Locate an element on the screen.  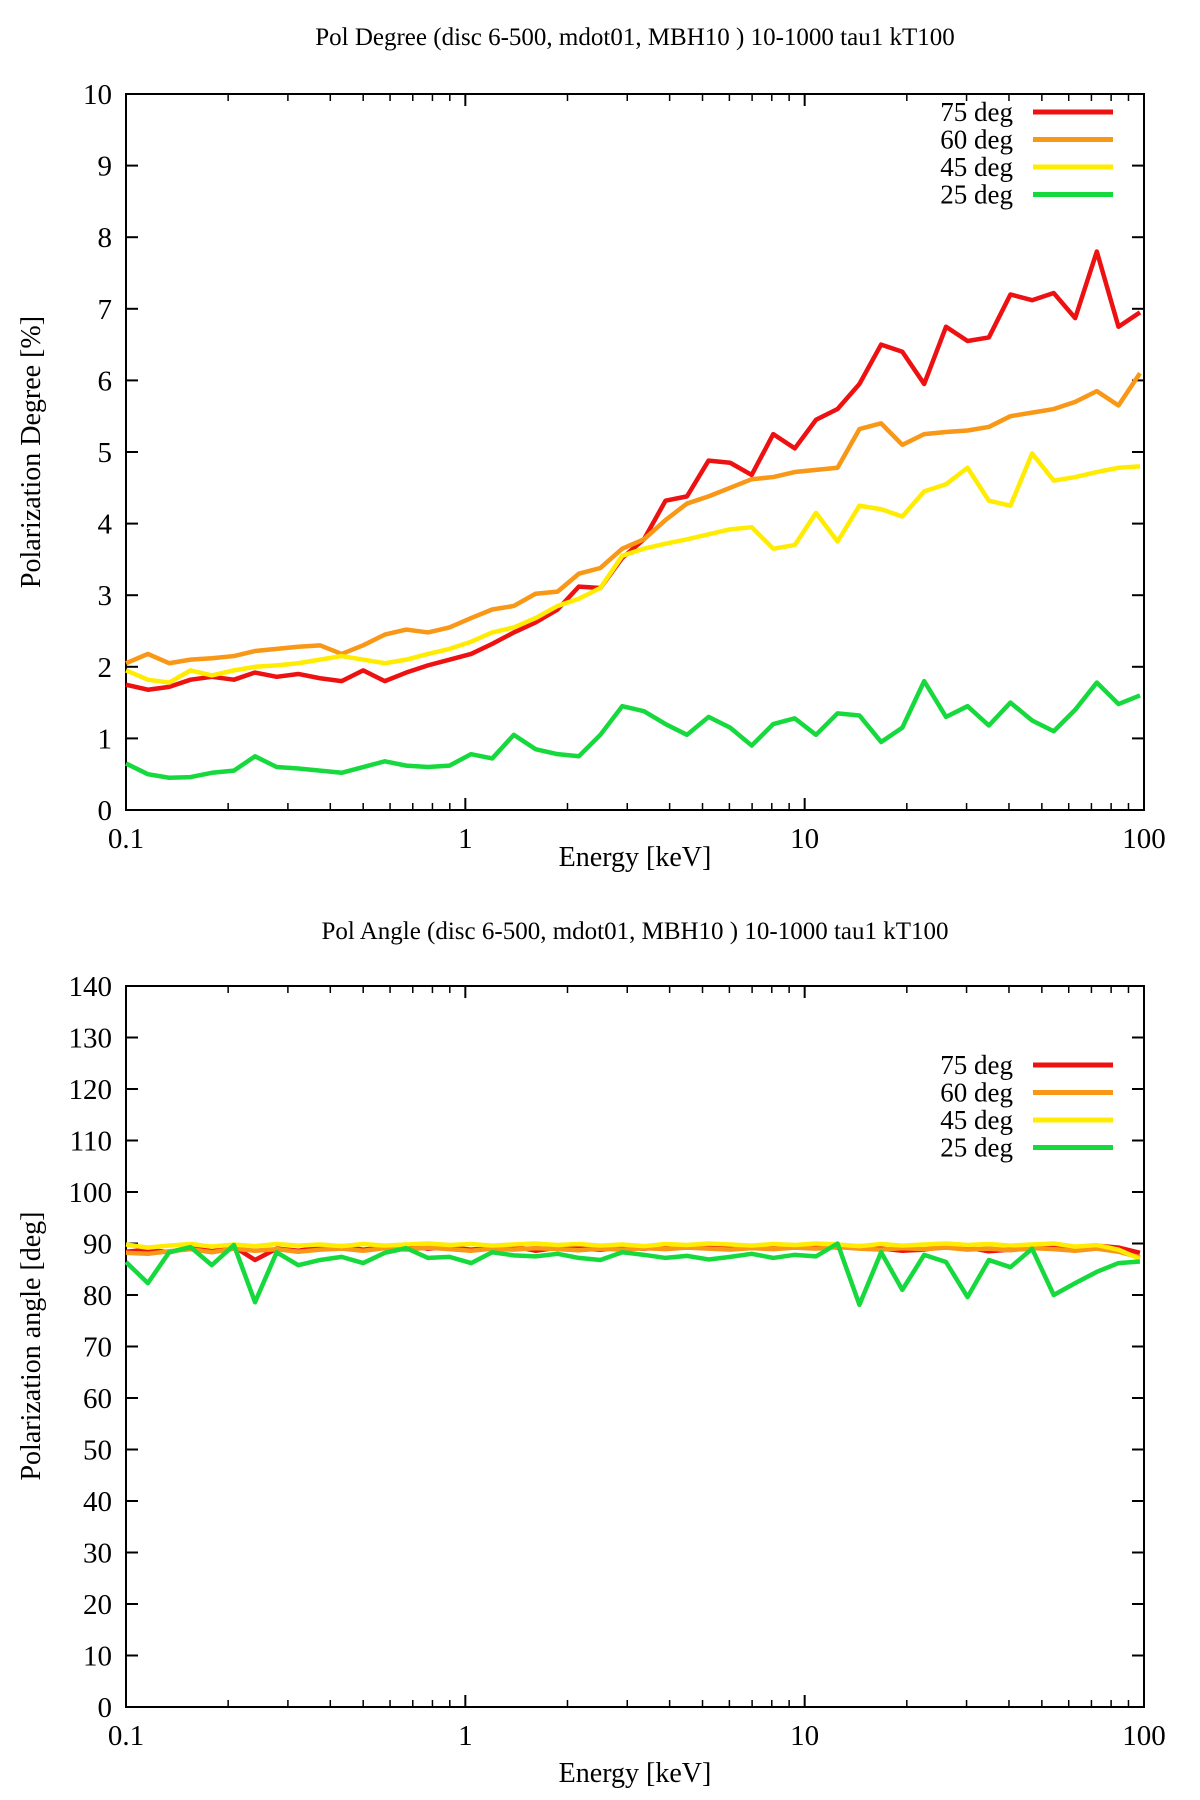
y-tick-label: 60 is located at coordinates (97, 1399).